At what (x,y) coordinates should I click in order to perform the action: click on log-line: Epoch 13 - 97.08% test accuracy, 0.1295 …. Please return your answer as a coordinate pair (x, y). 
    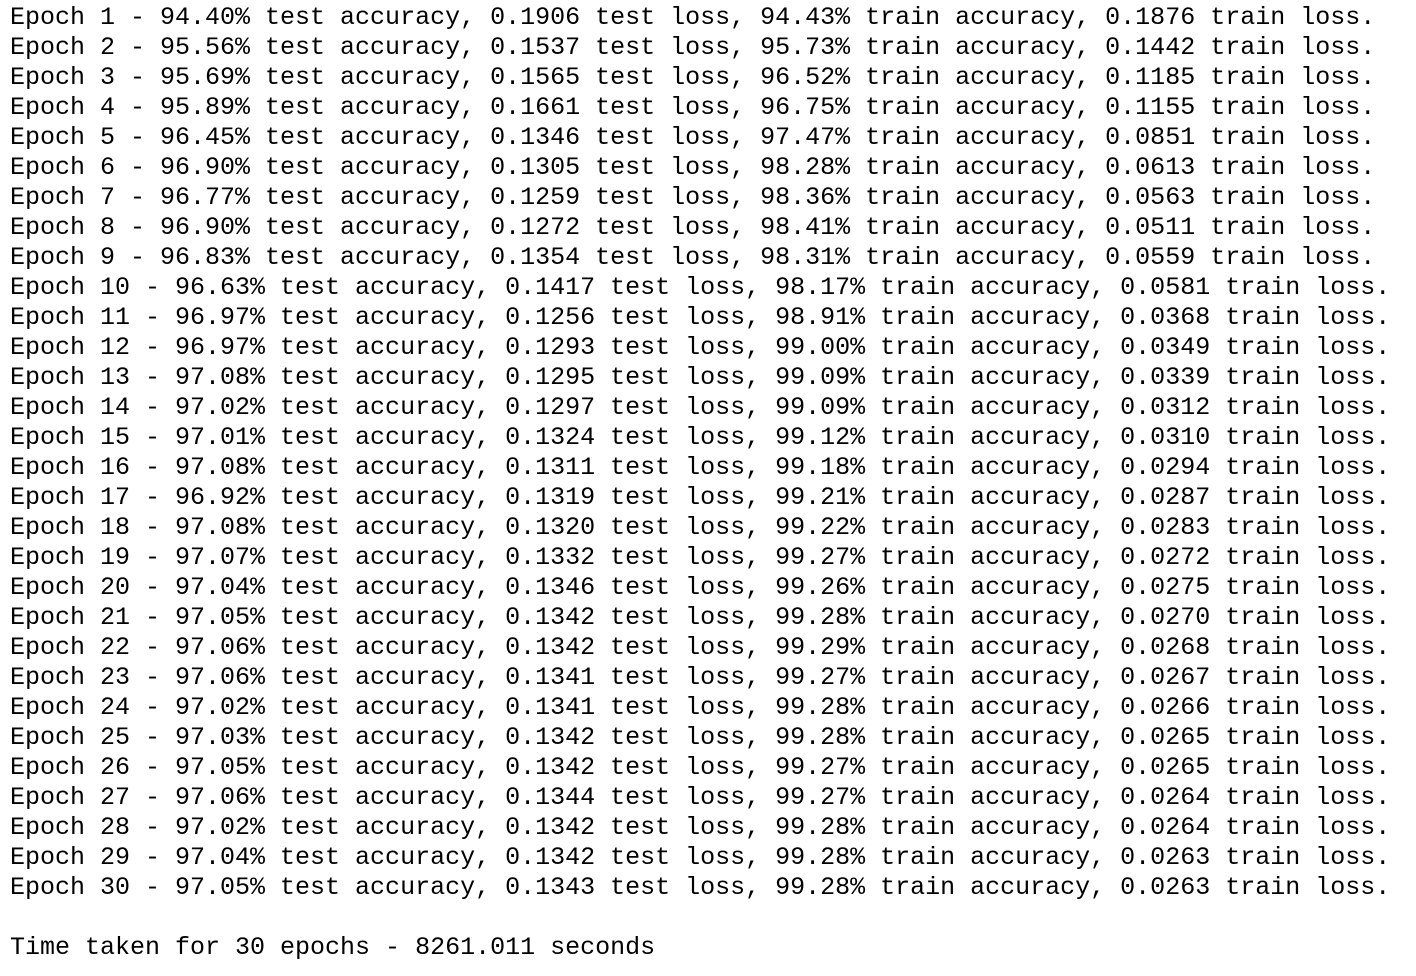
    Looking at the image, I should click on (700, 377).